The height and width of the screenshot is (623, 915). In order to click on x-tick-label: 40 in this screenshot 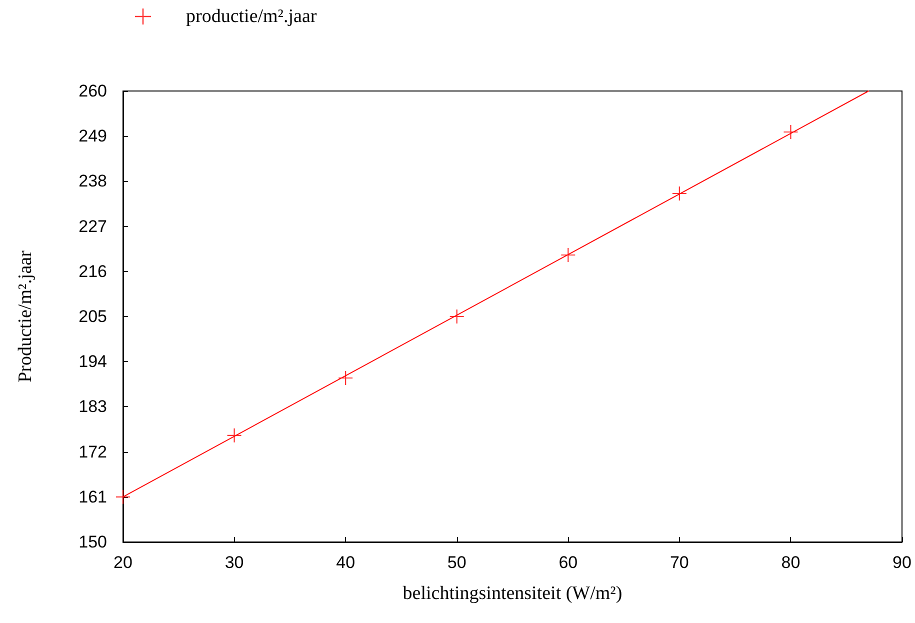, I will do `click(346, 562)`.